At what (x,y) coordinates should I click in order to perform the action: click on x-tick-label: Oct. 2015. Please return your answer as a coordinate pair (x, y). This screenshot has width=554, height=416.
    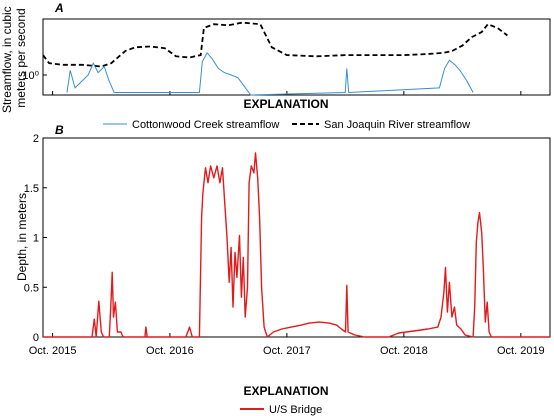
    Looking at the image, I should click on (53, 351).